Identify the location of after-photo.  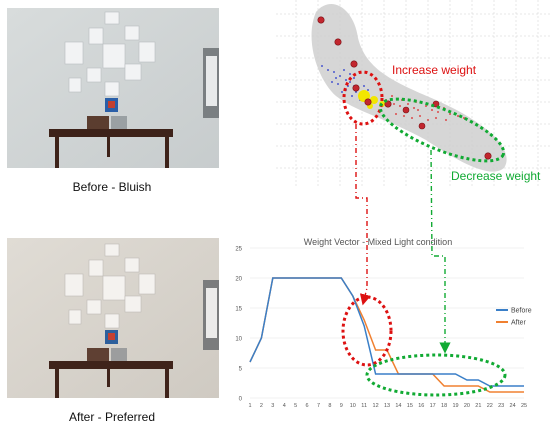
(113, 318).